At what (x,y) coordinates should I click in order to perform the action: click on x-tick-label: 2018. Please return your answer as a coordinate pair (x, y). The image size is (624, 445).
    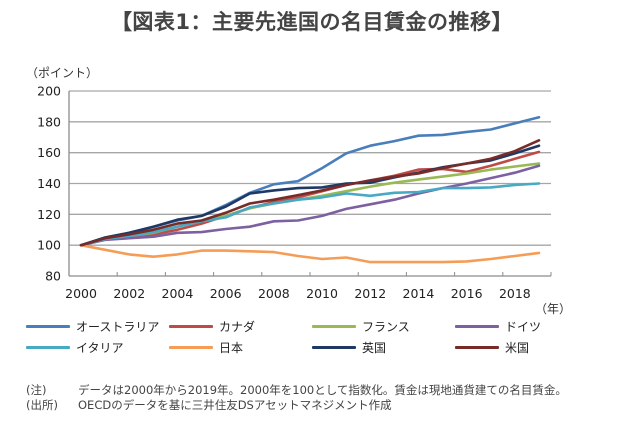
    Looking at the image, I should click on (515, 293).